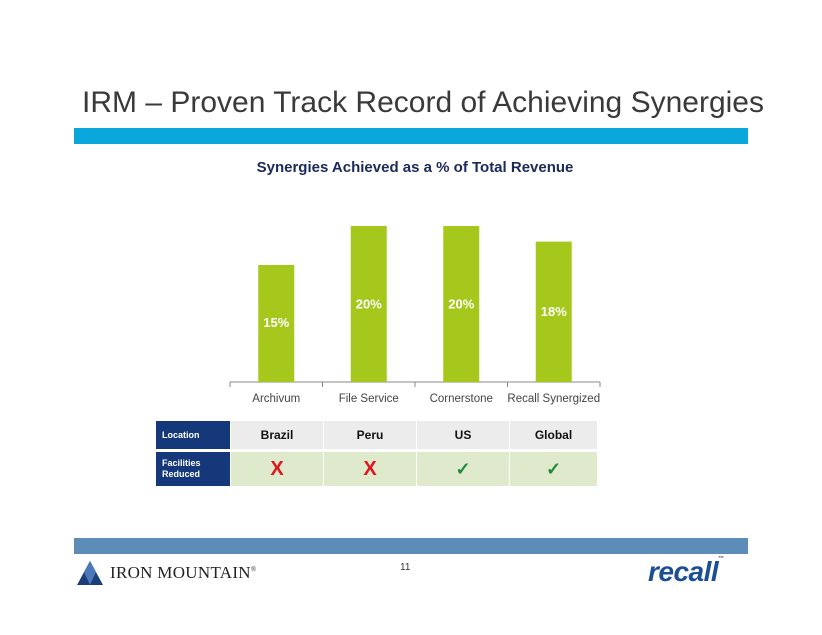 Image resolution: width=822 pixels, height=635 pixels. Describe the element at coordinates (183, 572) in the screenshot. I see `iron-mountain-wordmark: IRON MOUNTAIN®` at that location.